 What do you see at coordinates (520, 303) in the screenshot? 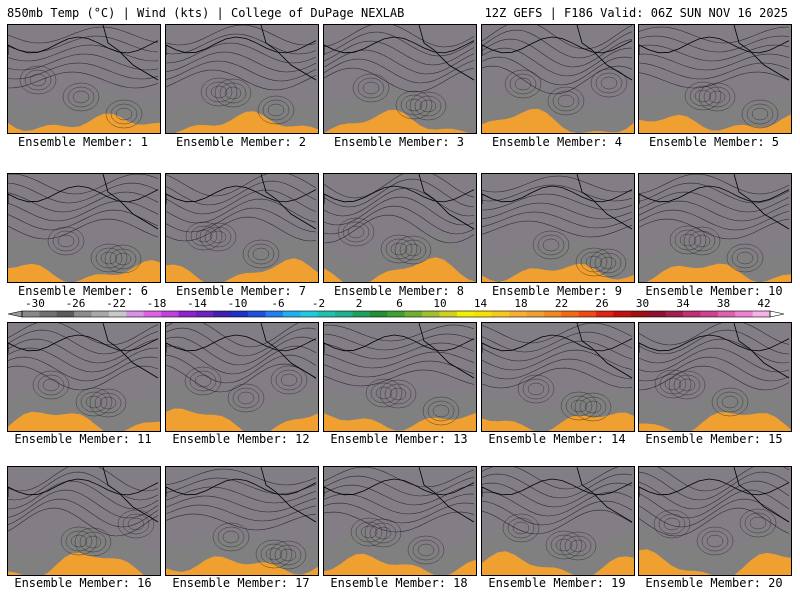
I see `colorbar-tick-label: 18` at bounding box center [520, 303].